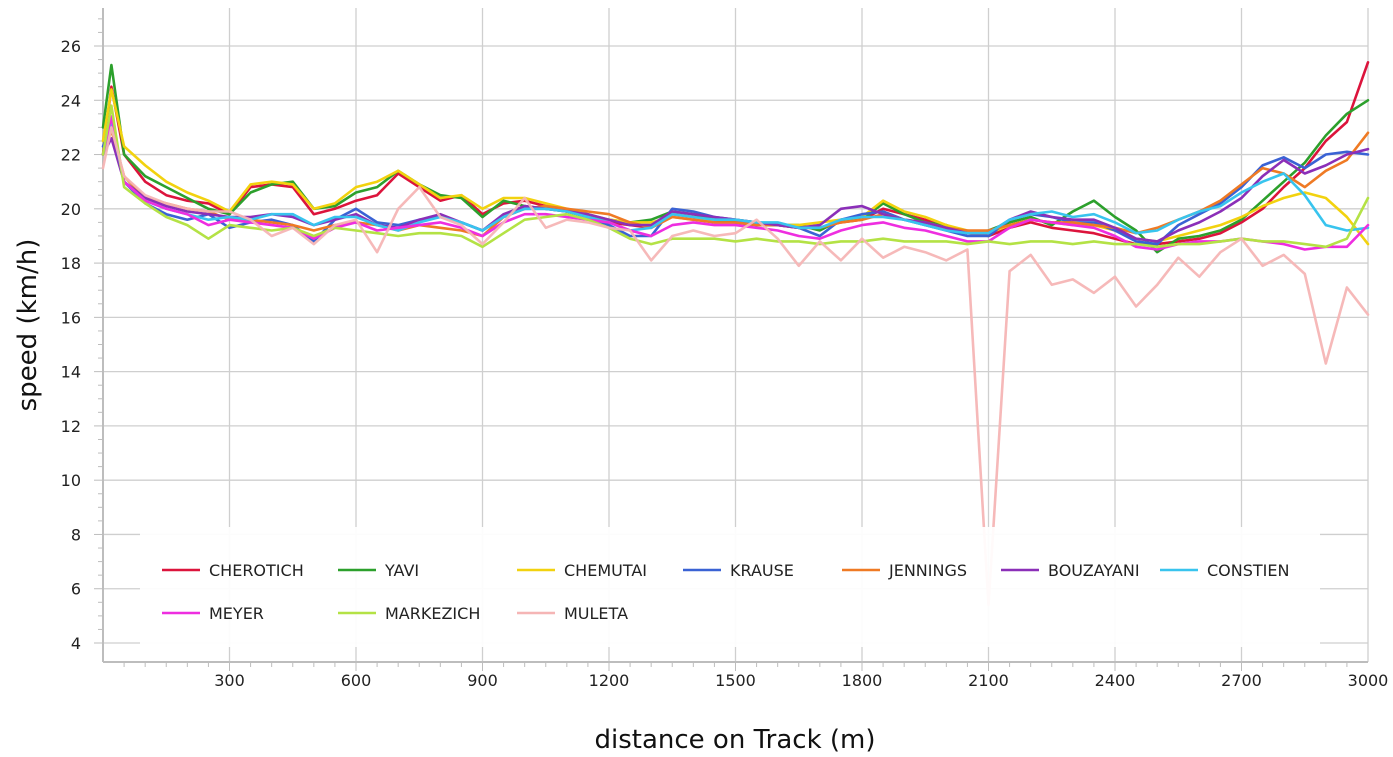 The image size is (1393, 757). I want to click on y-tick-label: 14, so click(71, 372).